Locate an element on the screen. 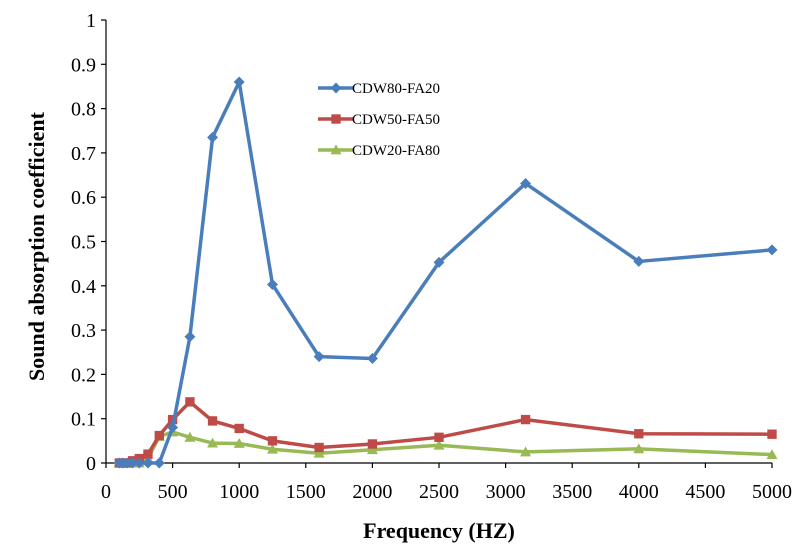 The width and height of the screenshot is (800, 545). x-tick-label: 3500 is located at coordinates (572, 492).